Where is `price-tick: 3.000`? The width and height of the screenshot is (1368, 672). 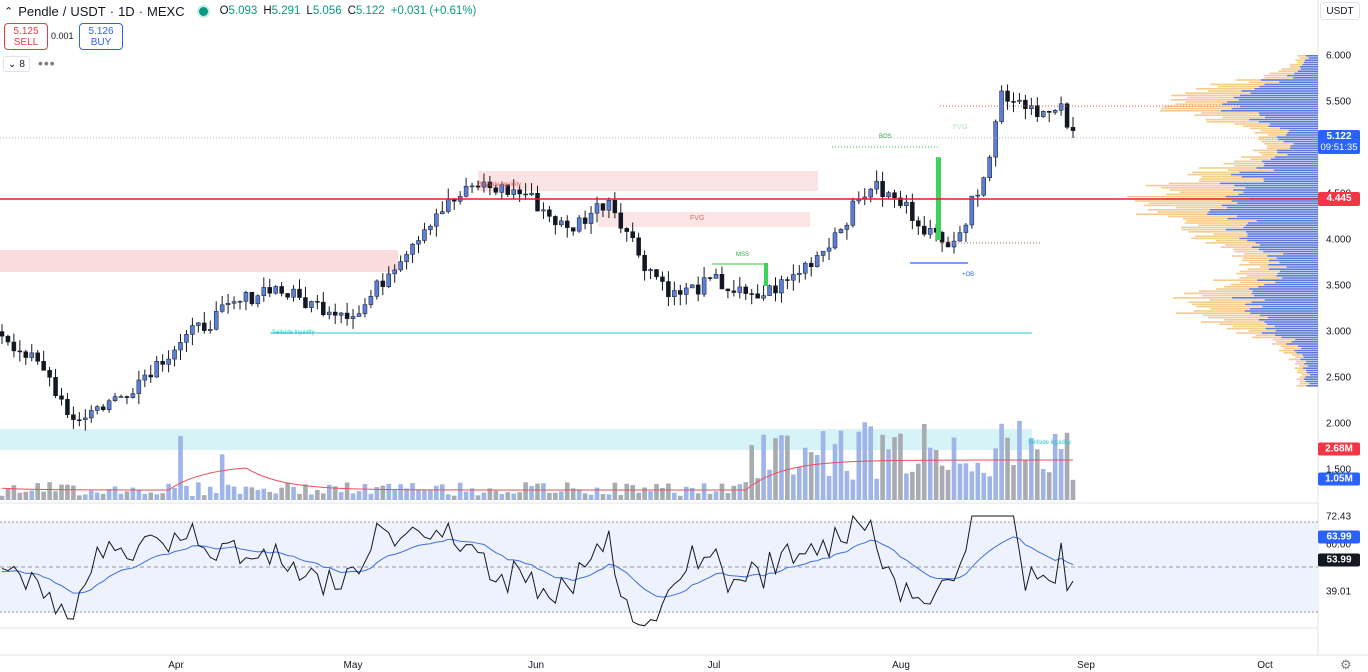
price-tick: 3.000 is located at coordinates (1339, 332).